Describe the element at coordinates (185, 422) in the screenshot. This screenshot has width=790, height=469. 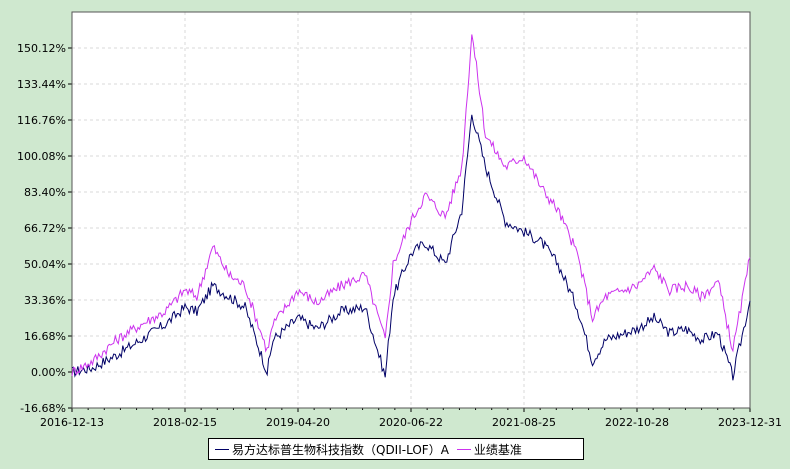
I see `x-tick-label: 2018-02-15` at that location.